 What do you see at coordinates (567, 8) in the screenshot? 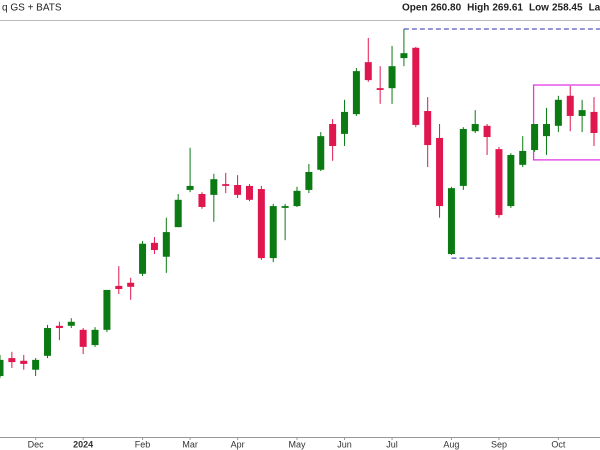
I see `header-value: 258.45` at bounding box center [567, 8].